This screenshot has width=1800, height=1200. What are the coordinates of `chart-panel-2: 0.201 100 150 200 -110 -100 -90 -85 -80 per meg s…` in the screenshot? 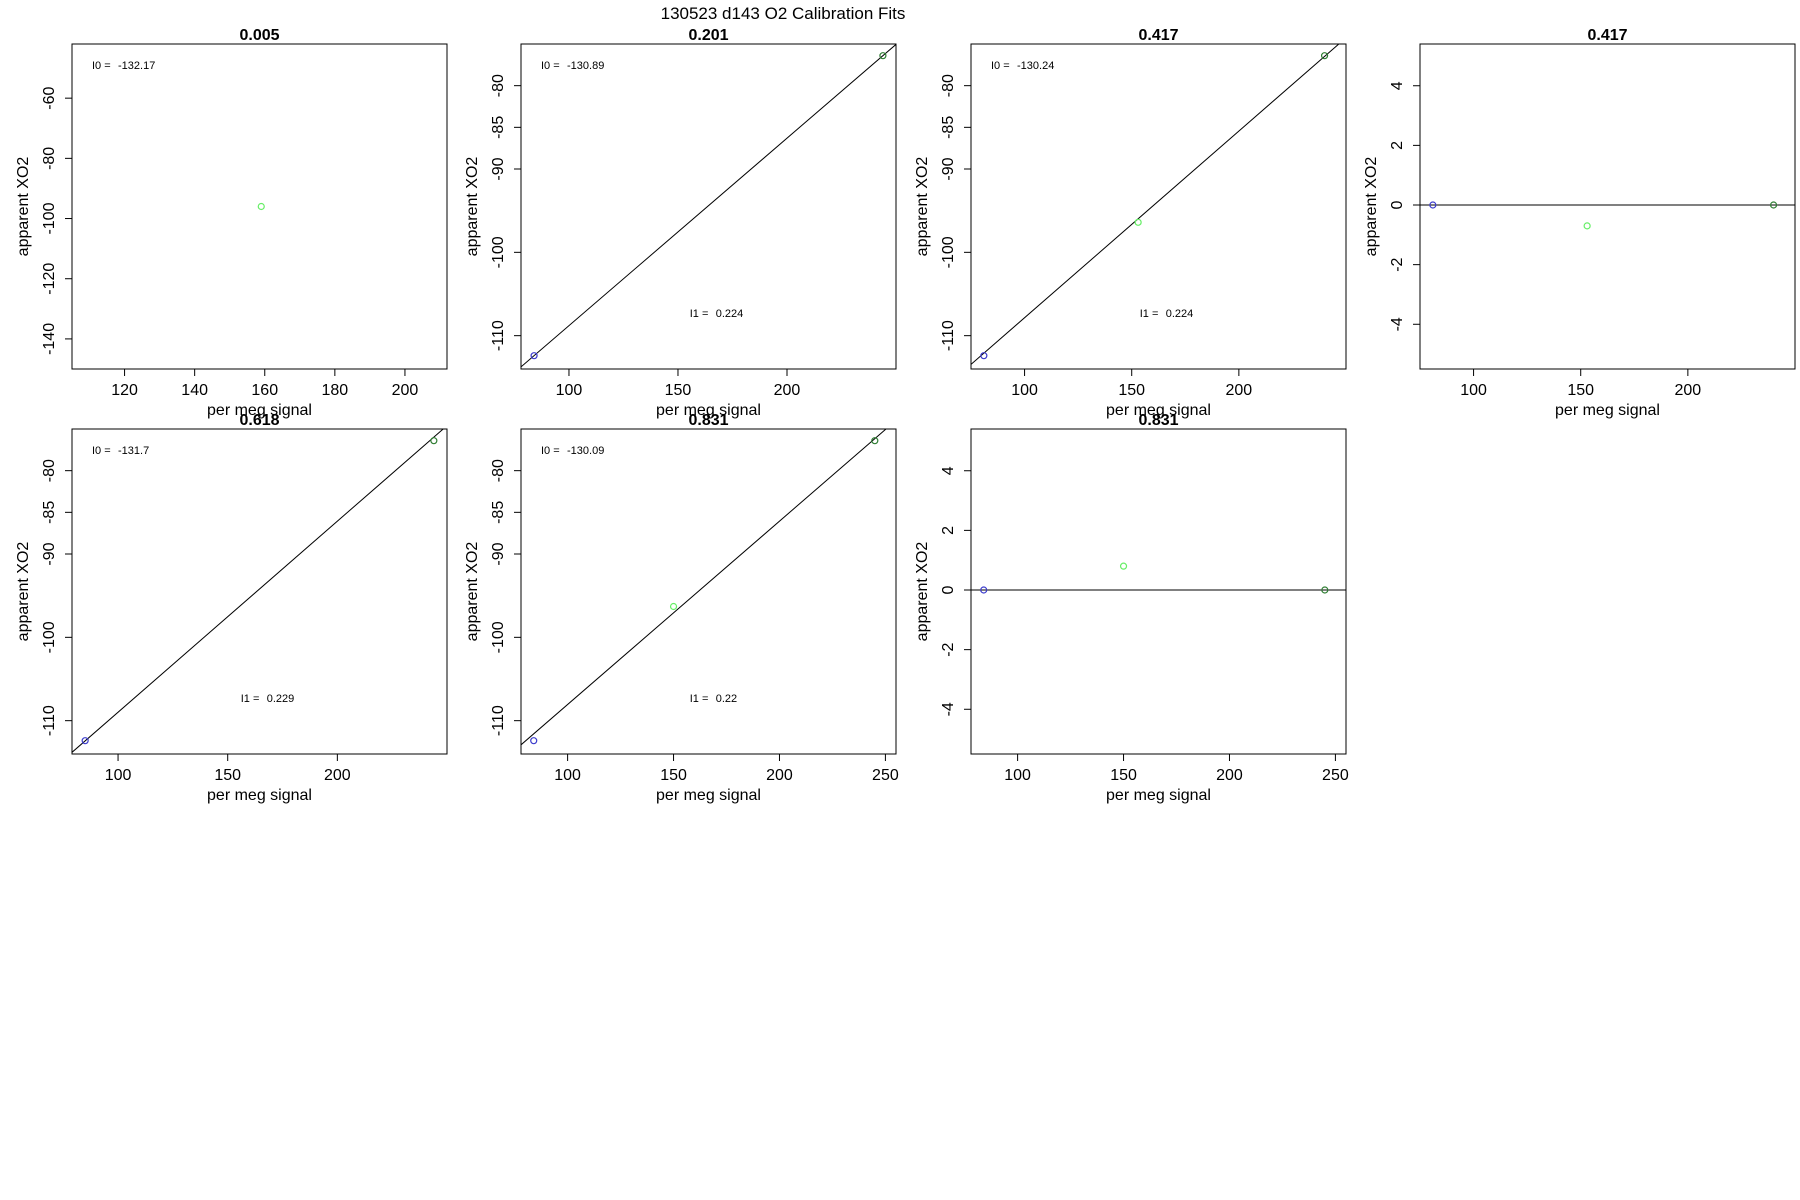 It's located at (680, 223).